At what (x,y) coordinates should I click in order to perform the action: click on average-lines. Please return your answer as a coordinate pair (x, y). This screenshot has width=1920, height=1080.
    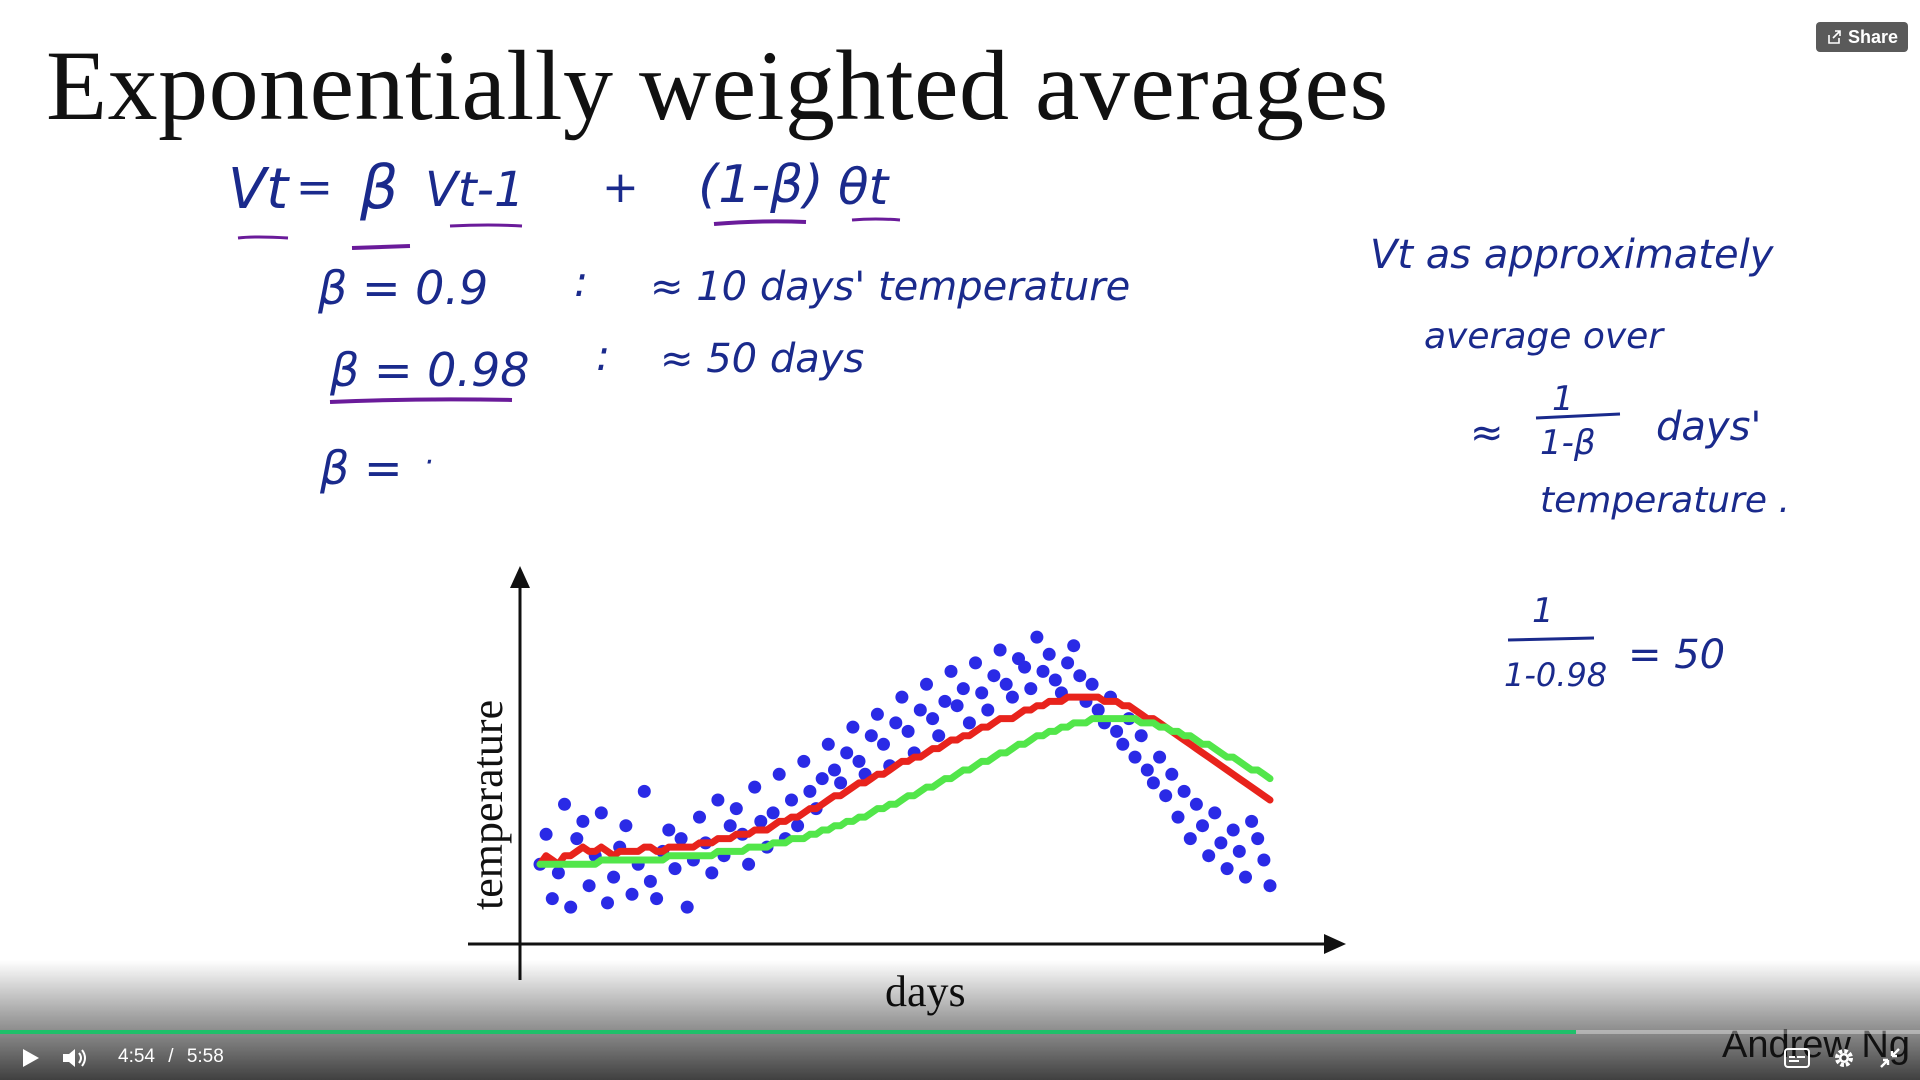
    Looking at the image, I should click on (905, 780).